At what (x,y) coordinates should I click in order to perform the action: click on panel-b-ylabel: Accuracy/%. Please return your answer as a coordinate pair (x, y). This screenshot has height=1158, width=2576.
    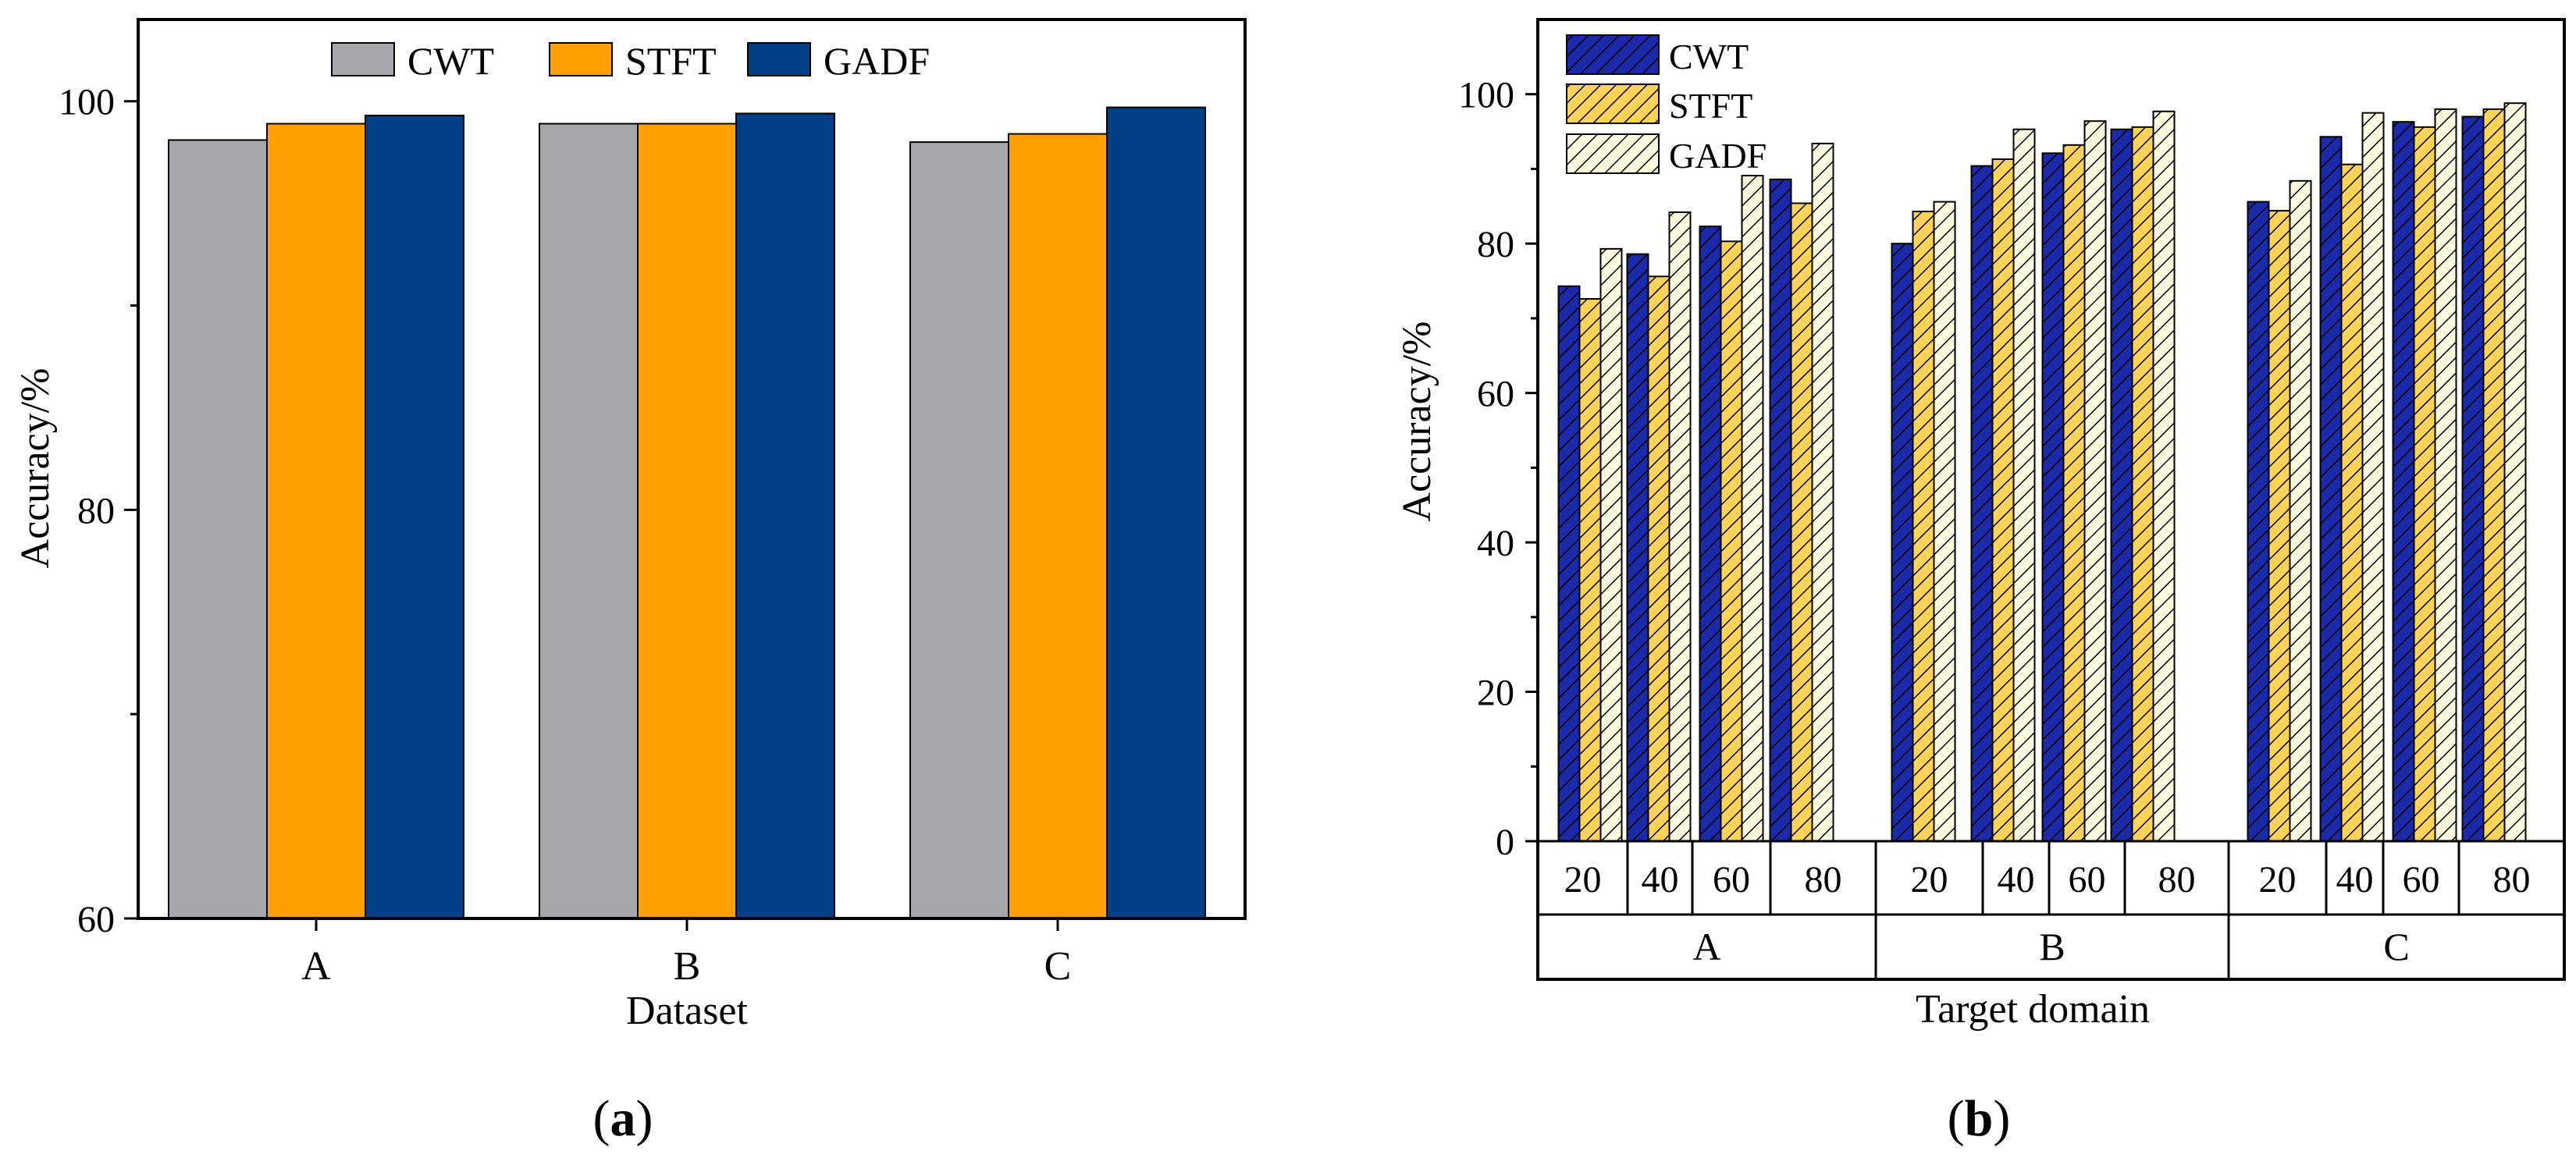
    Looking at the image, I should click on (1417, 421).